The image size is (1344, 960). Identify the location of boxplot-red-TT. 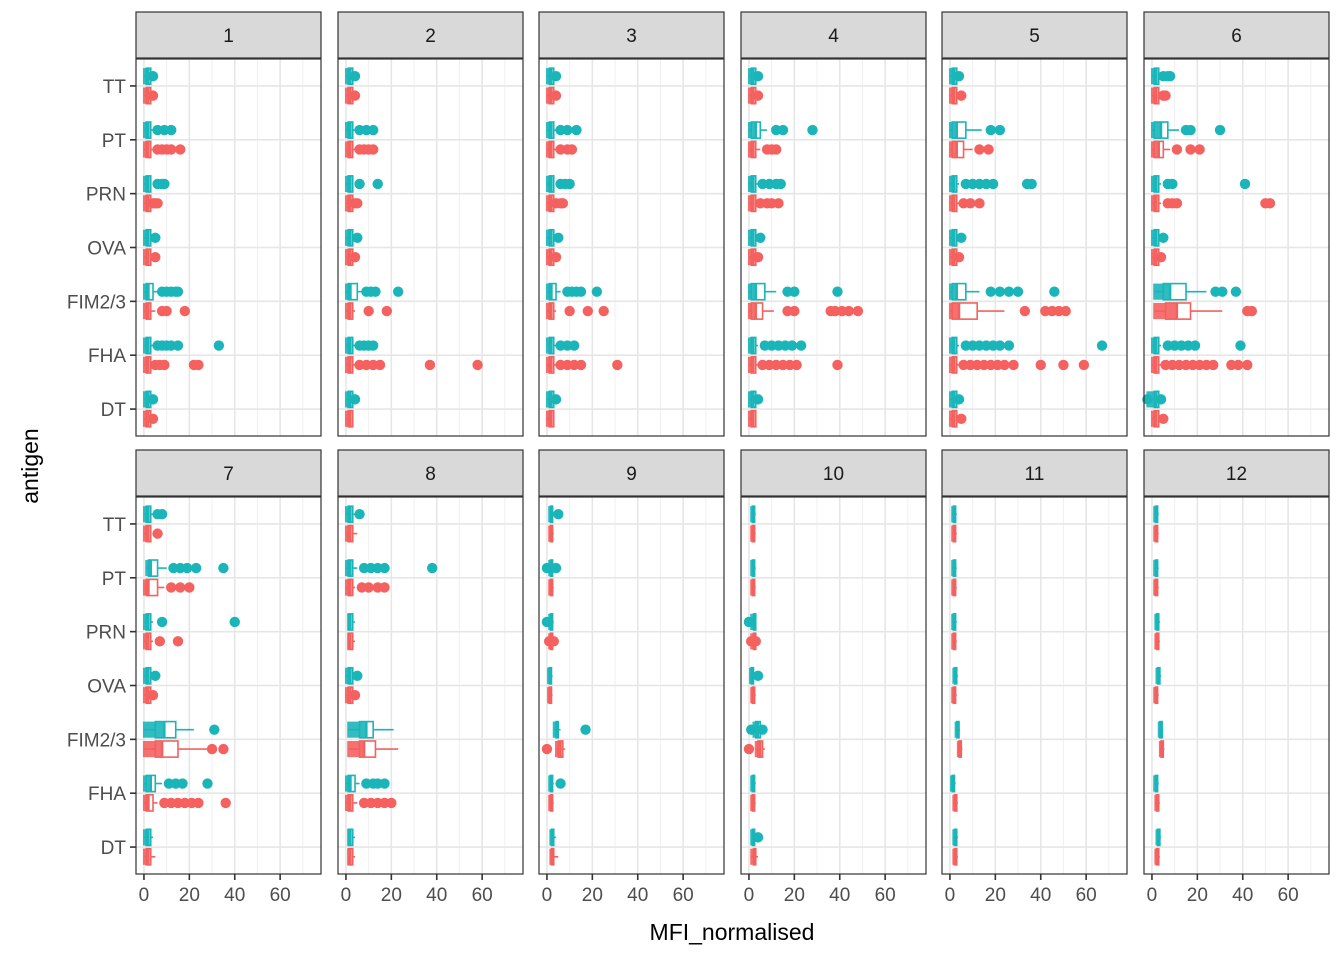
(152, 533).